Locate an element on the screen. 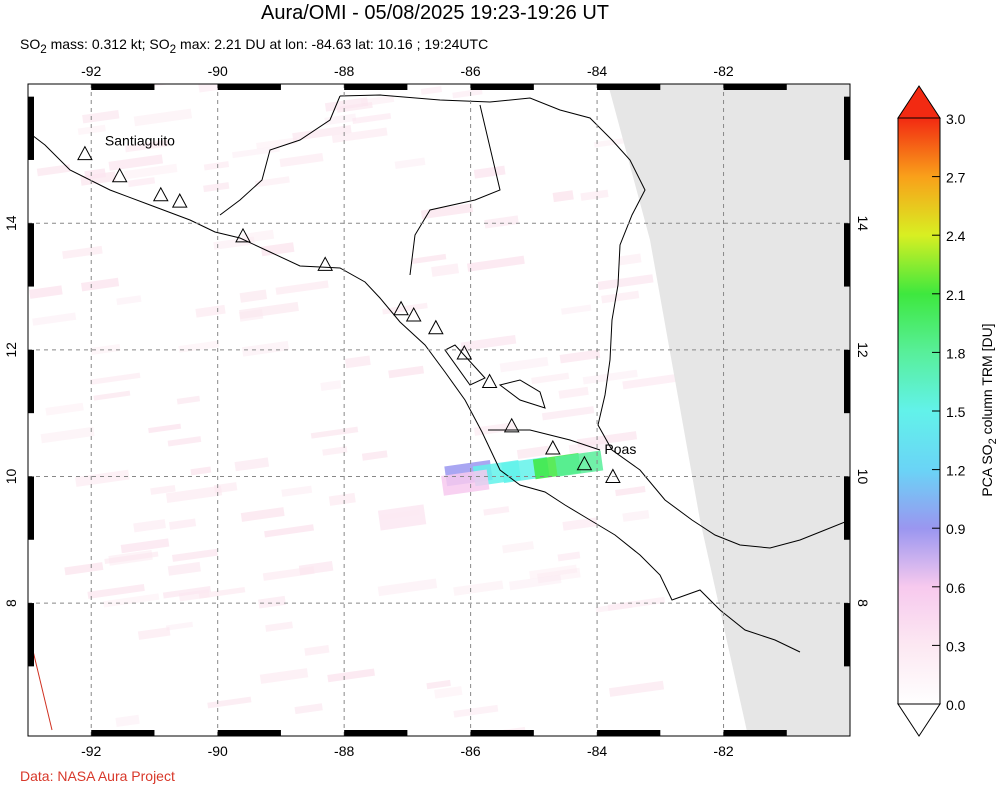  volcano-label: Poas is located at coordinates (620, 449).